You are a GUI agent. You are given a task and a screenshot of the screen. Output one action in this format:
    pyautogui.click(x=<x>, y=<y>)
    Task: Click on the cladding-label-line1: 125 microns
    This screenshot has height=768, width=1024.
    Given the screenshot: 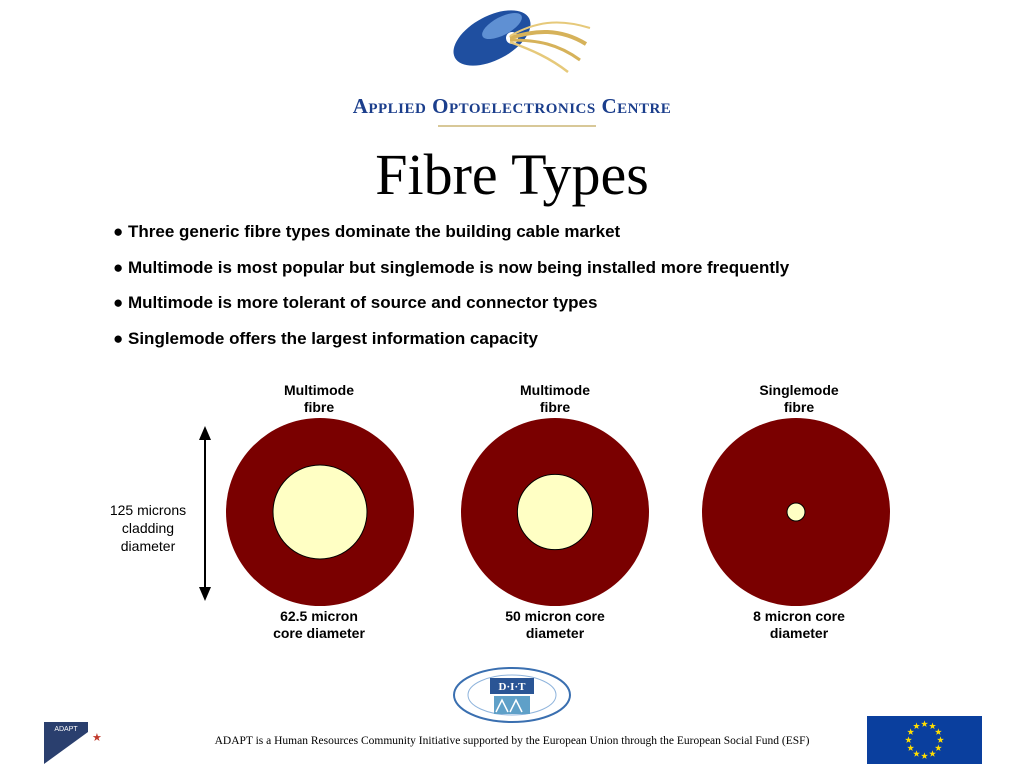 What is the action you would take?
    pyautogui.click(x=148, y=510)
    